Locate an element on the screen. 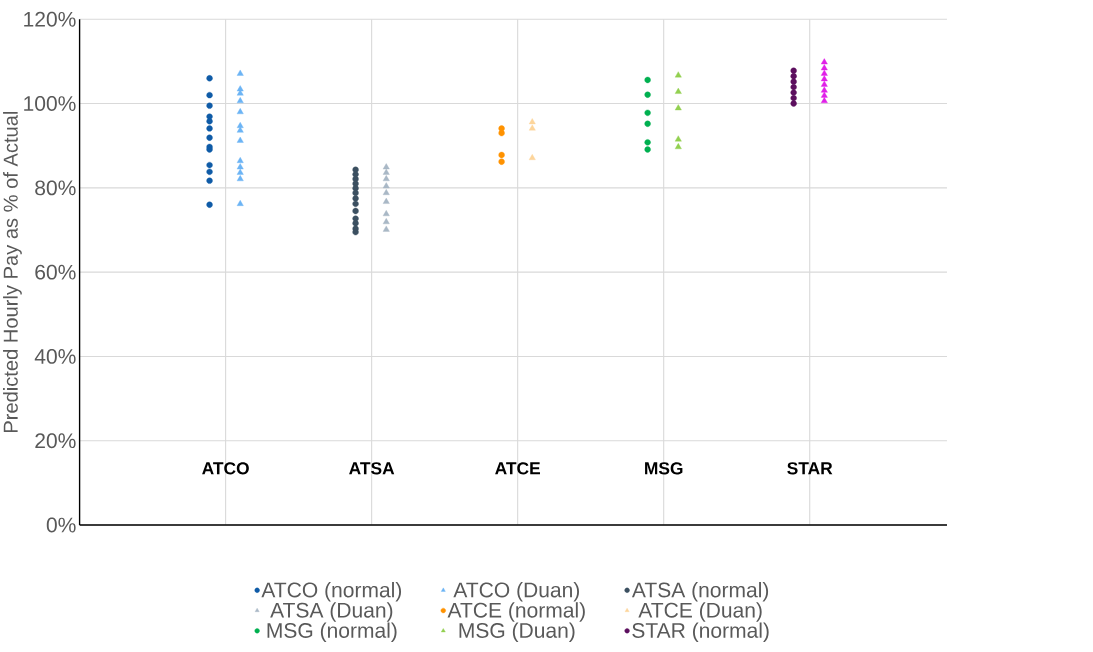  x-tick-label: ATCO is located at coordinates (225, 468).